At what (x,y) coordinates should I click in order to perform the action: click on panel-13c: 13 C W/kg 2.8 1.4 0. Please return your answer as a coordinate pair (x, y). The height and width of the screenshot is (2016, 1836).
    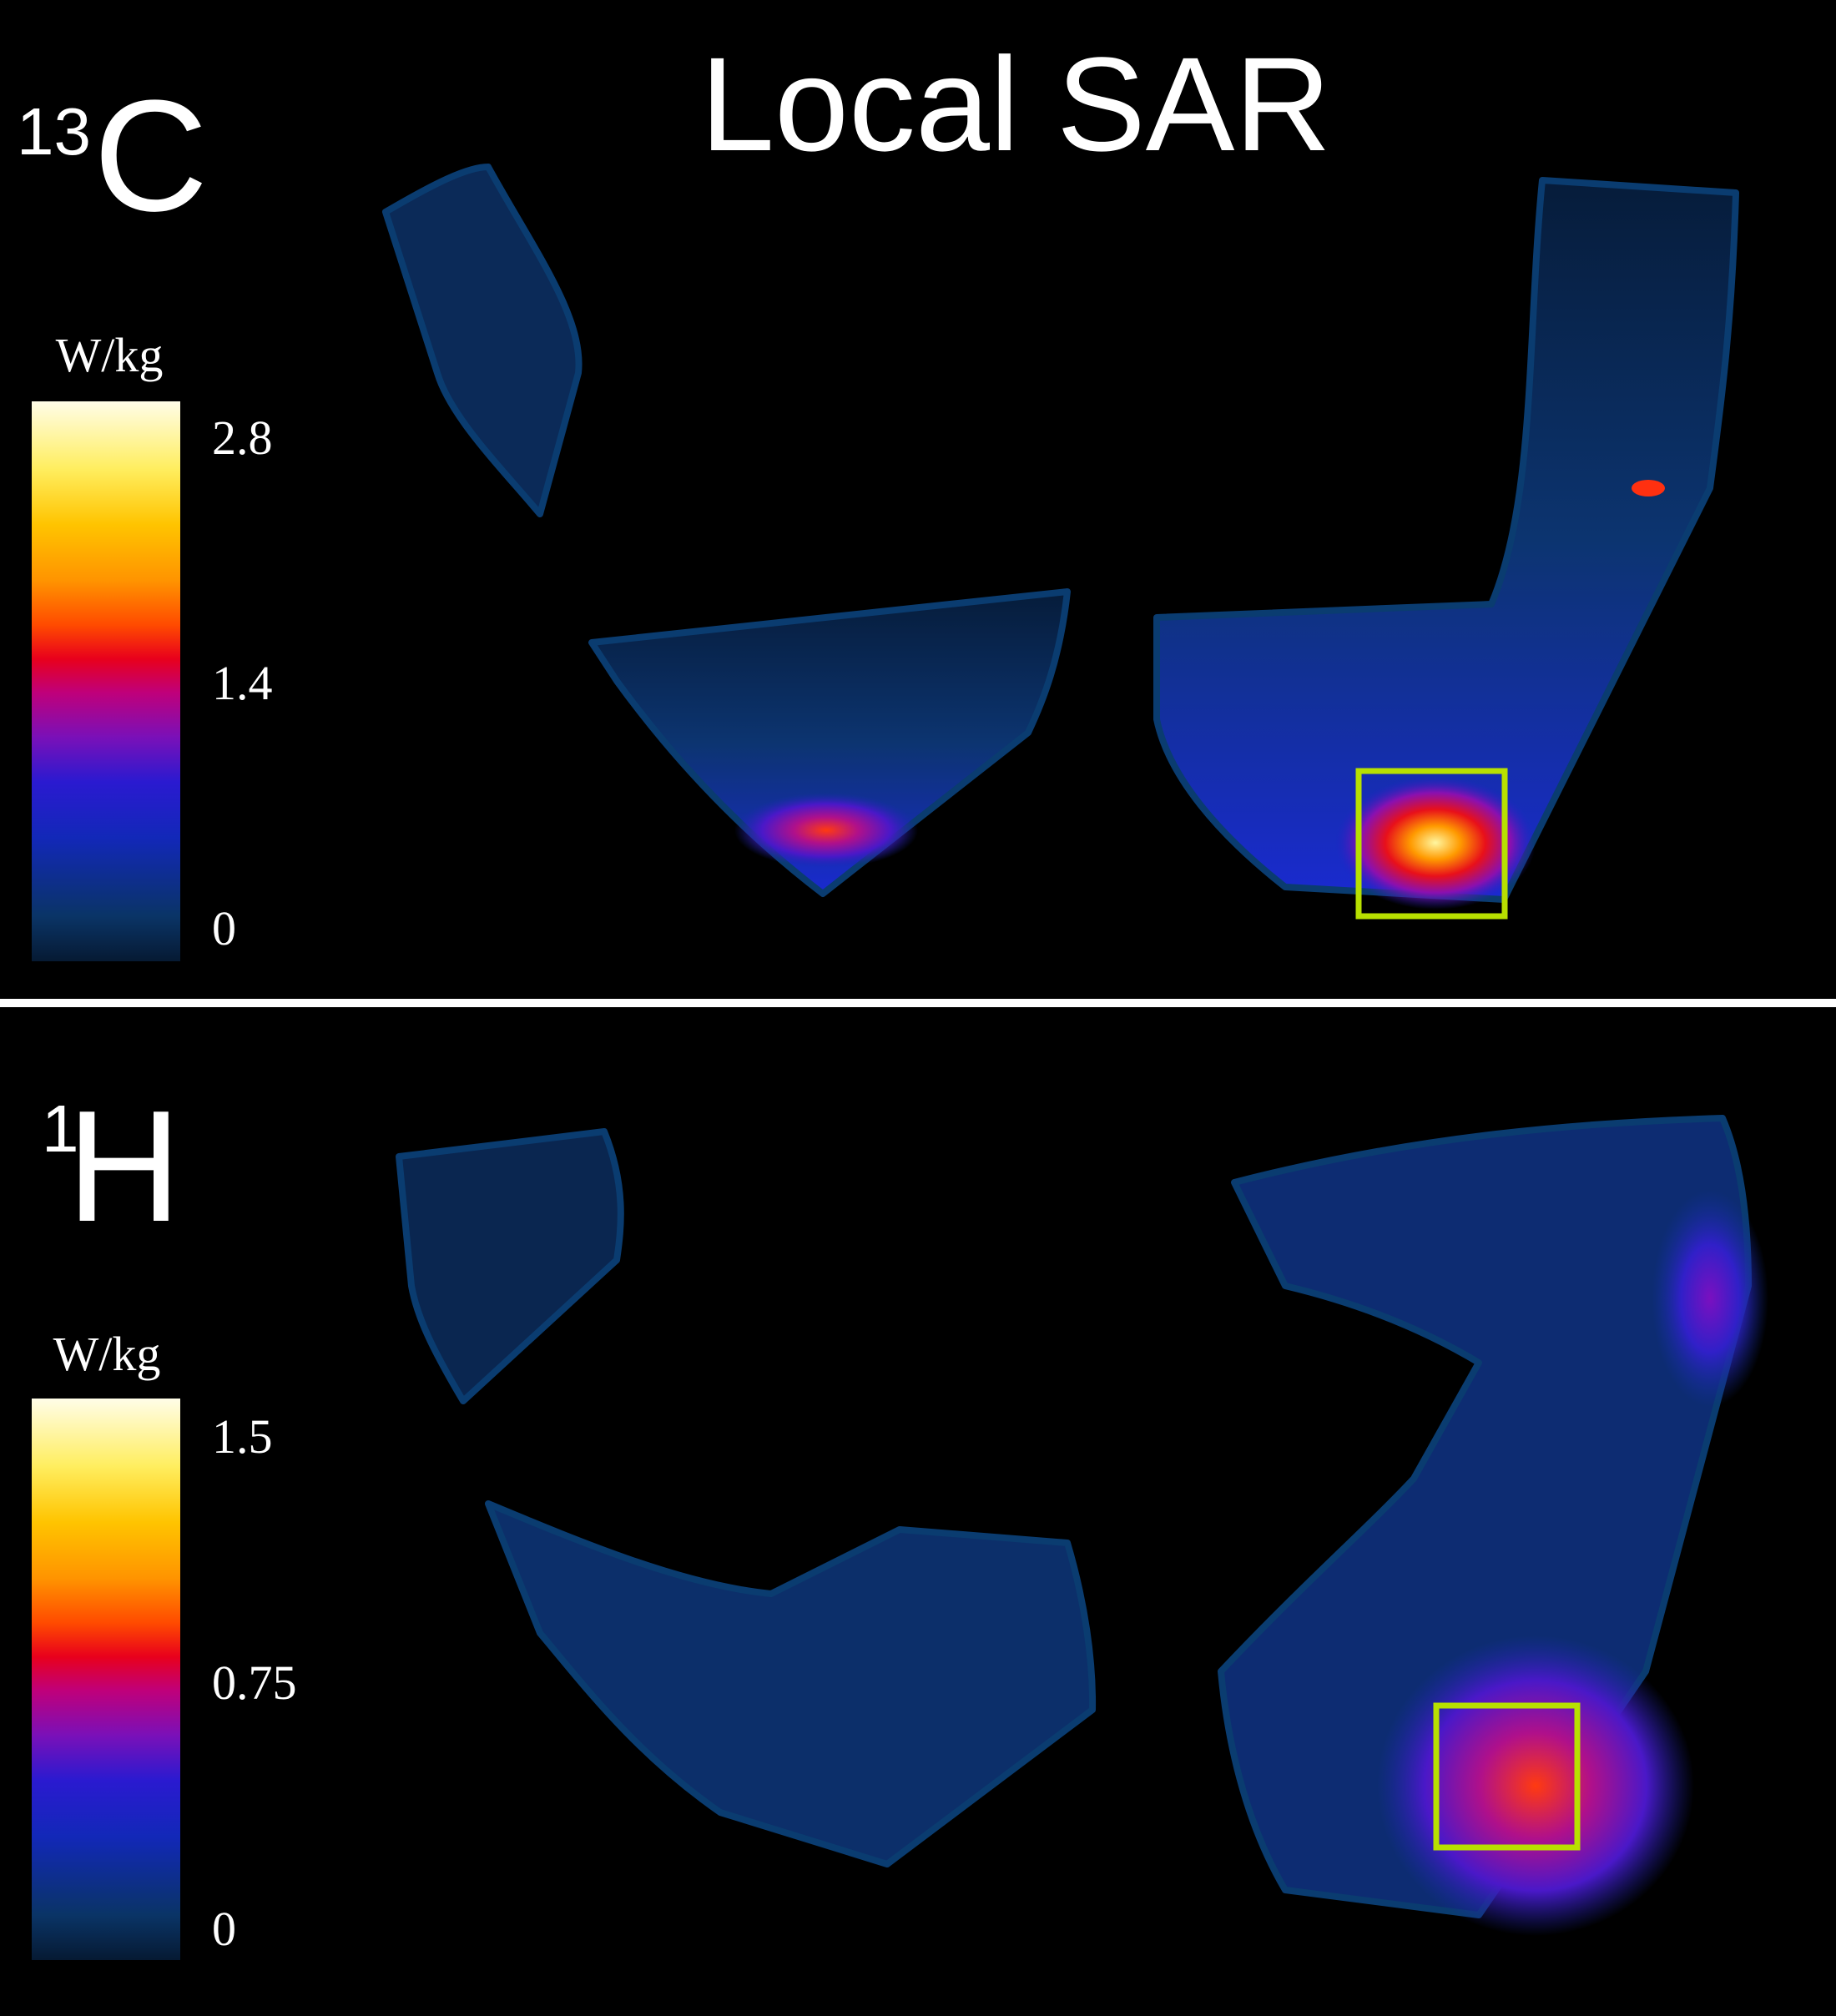
    Looking at the image, I should click on (145, 514).